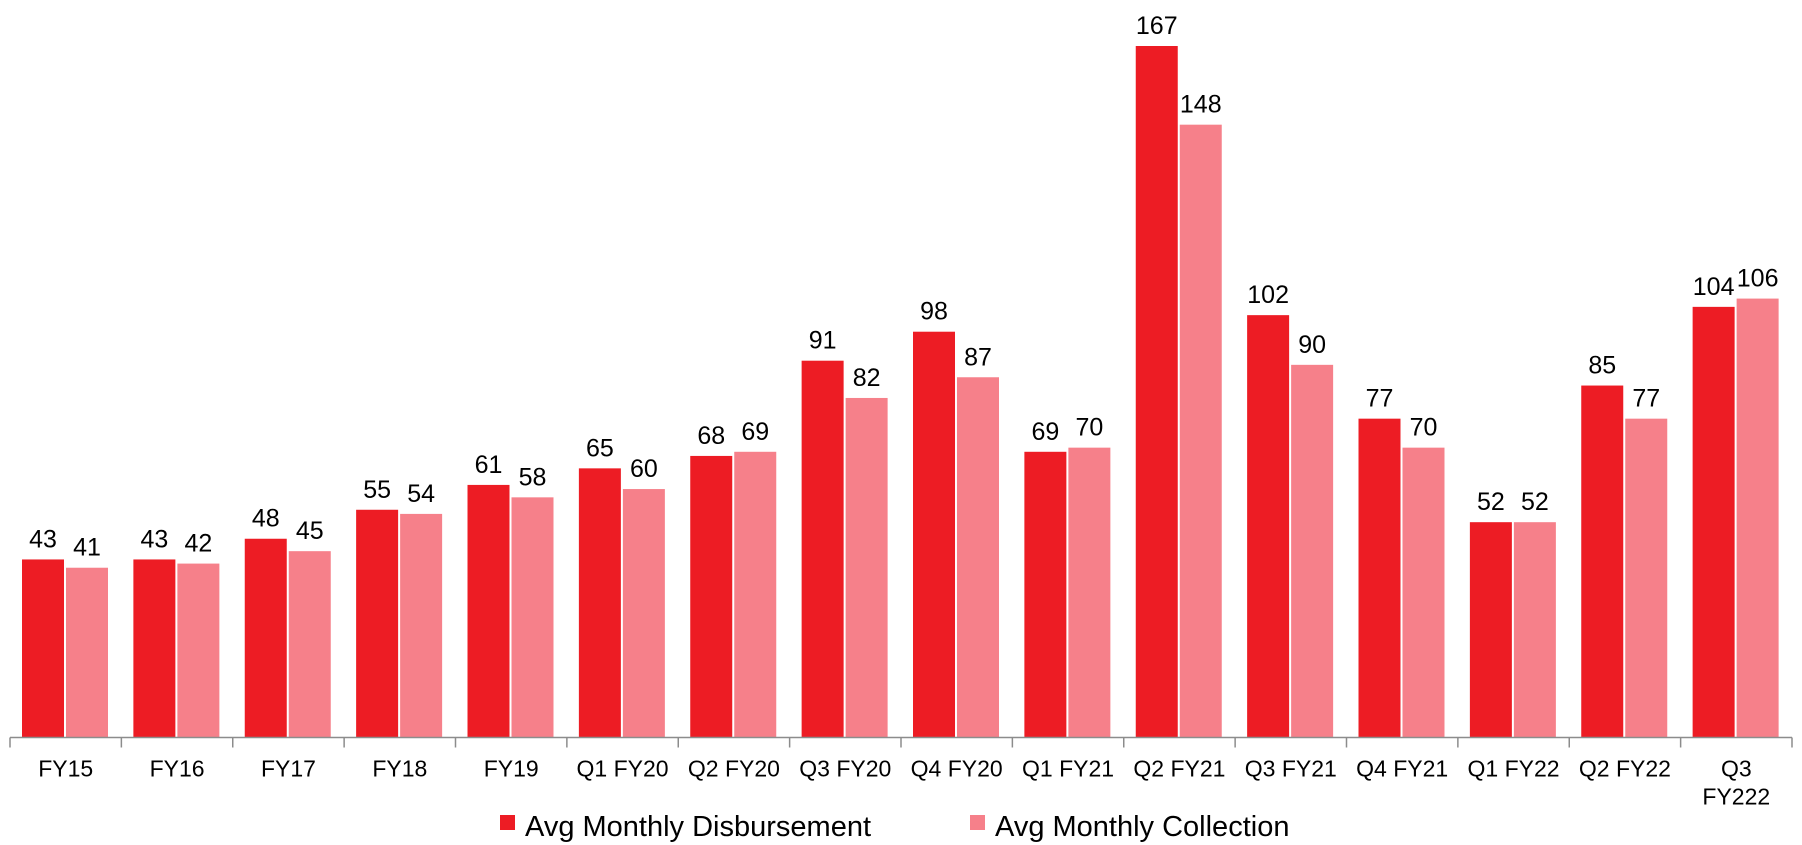  Describe the element at coordinates (533, 477) in the screenshot. I see `value-label-collection-4: 58` at that location.